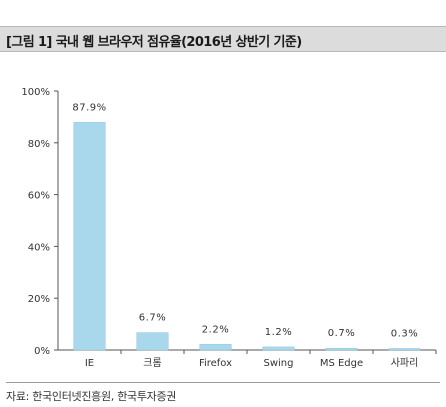 This screenshot has width=446, height=407. What do you see at coordinates (215, 363) in the screenshot?
I see `x-tick-label: Firefox` at bounding box center [215, 363].